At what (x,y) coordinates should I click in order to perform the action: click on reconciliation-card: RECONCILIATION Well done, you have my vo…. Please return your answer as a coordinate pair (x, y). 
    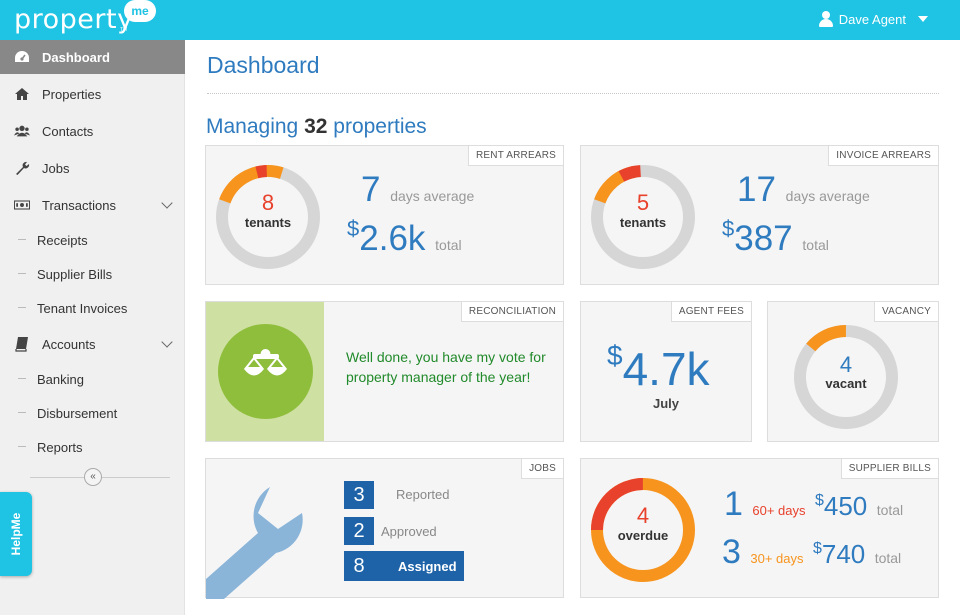
    Looking at the image, I should click on (384, 371).